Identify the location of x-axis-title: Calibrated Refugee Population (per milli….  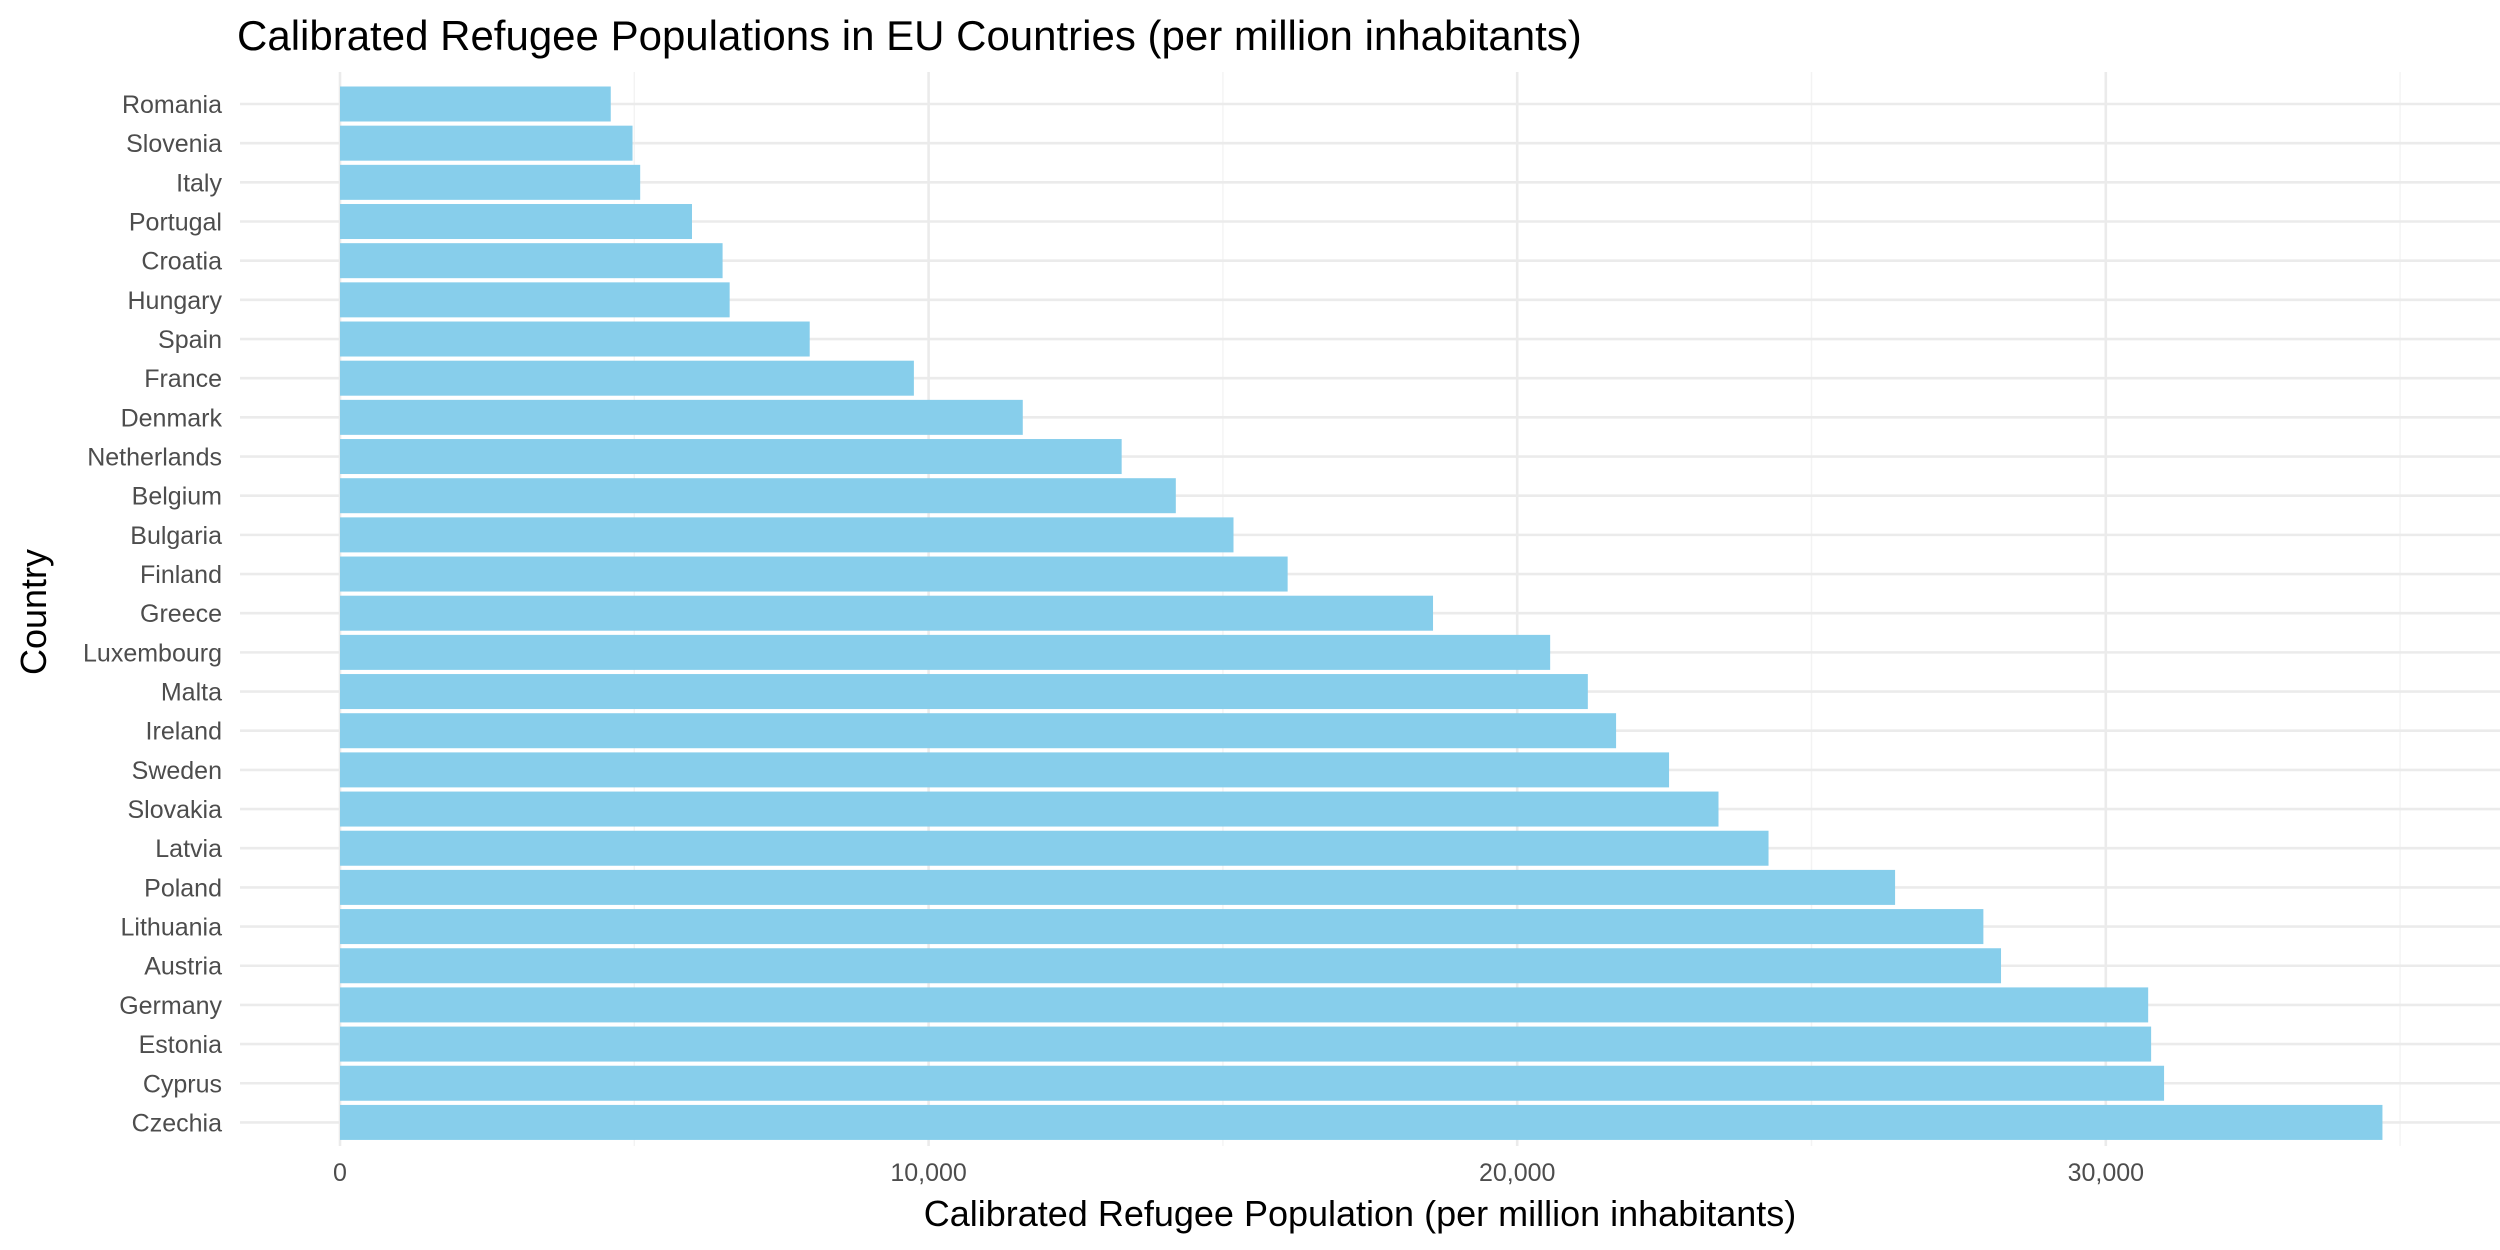
(1360, 1213).